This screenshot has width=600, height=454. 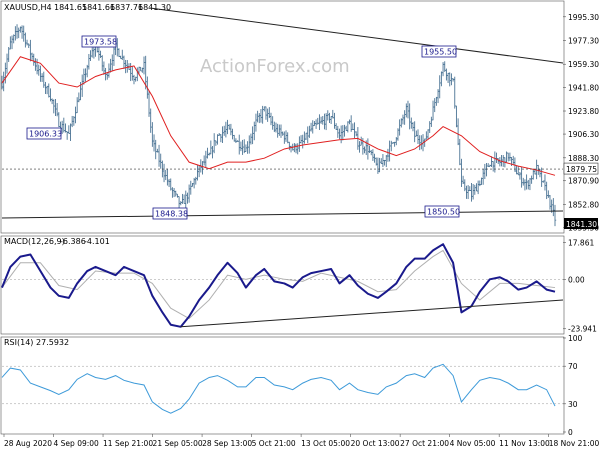 What do you see at coordinates (77, 443) in the screenshot?
I see `x-tick-label: 4 Sep 09:00` at bounding box center [77, 443].